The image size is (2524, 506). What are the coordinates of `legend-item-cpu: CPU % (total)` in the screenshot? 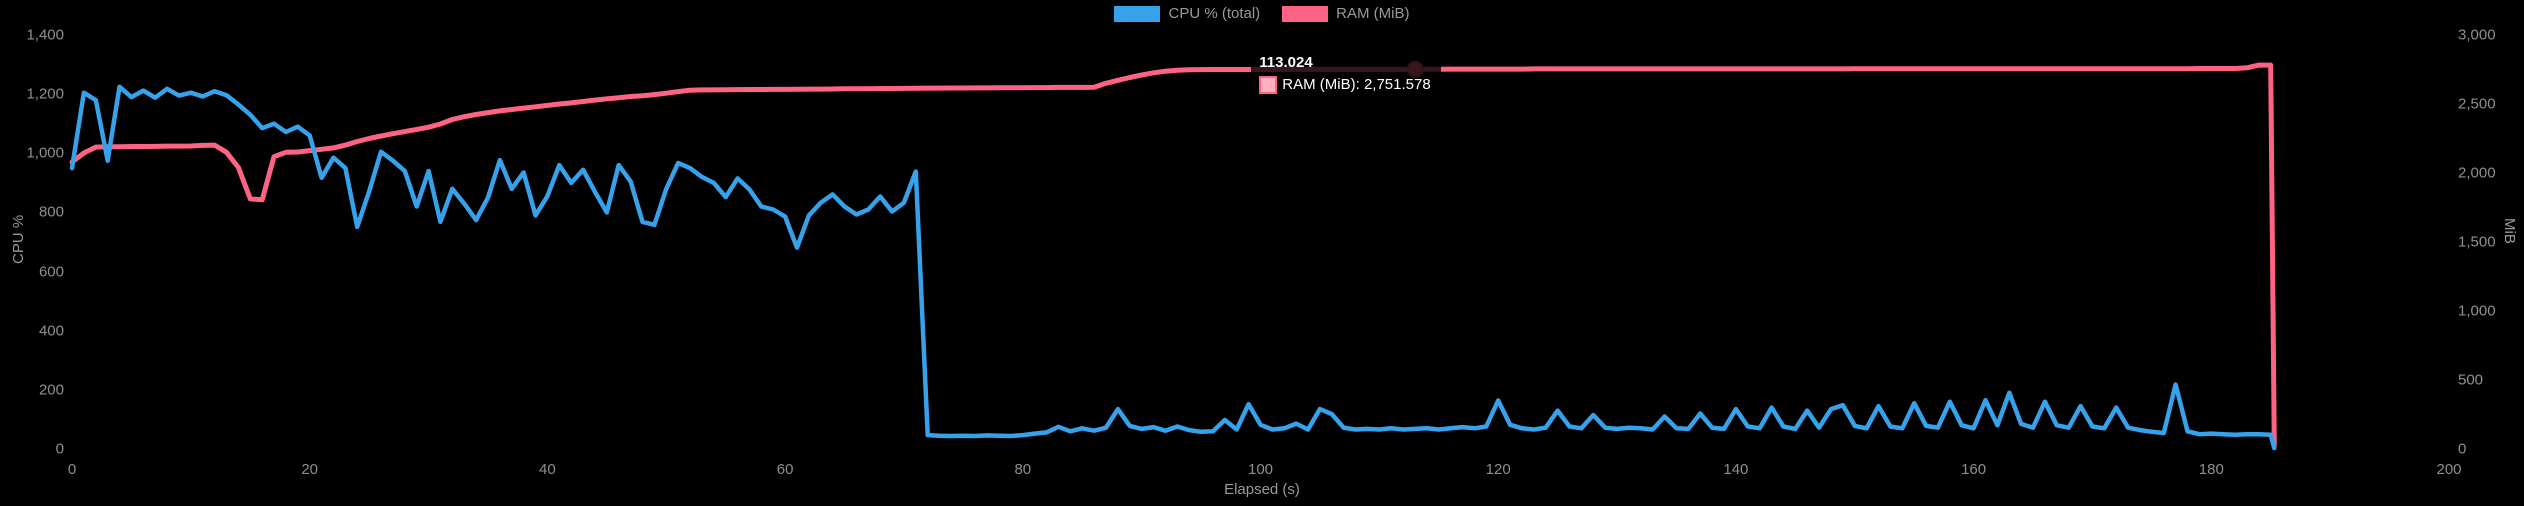 It's located at (1187, 14).